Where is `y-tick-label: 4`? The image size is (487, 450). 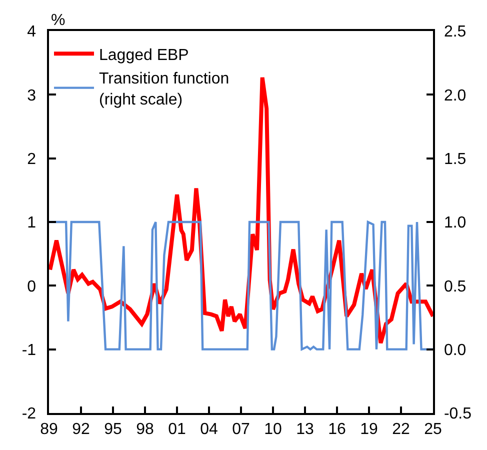 y-tick-label: 4 is located at coordinates (31, 32).